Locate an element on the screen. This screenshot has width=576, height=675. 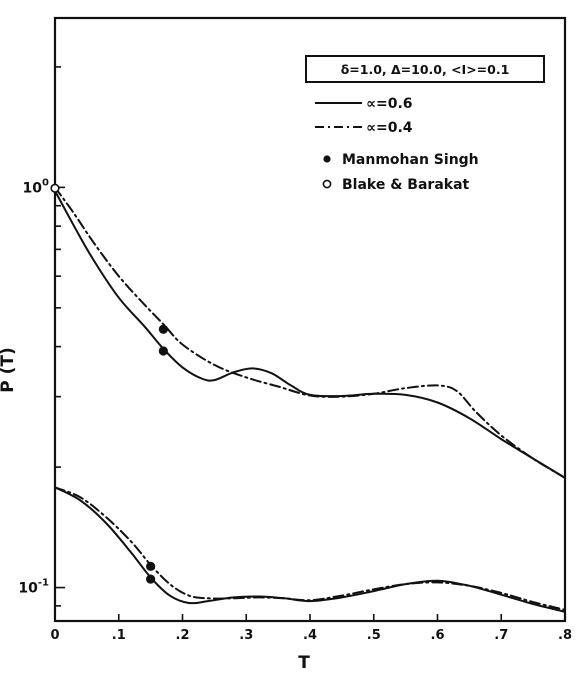
x-tick-label: .1 is located at coordinates (119, 635).